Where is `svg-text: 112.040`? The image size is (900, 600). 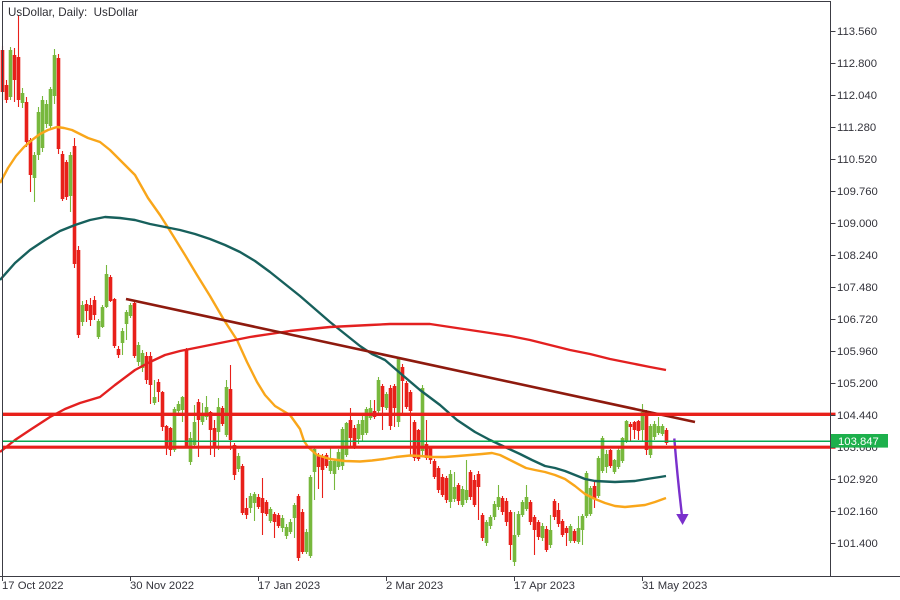 svg-text: 112.040 is located at coordinates (857, 96).